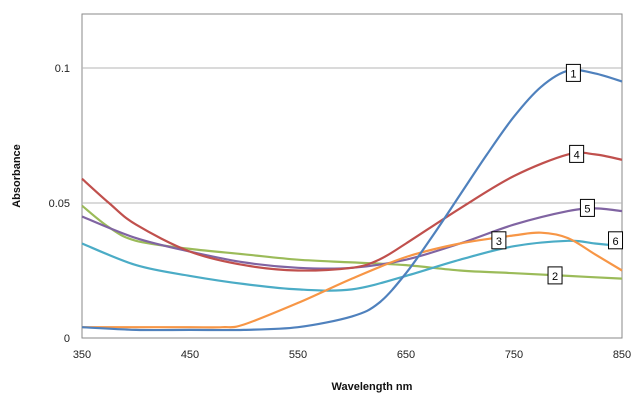 This screenshot has width=633, height=396. I want to click on curve-label-1: 1, so click(573, 72).